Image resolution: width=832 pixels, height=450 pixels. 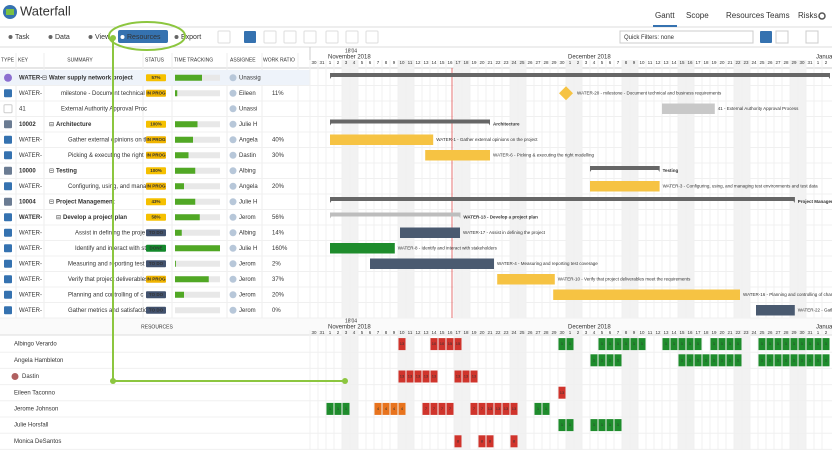 I want to click on day-label: 9, so click(x=394, y=332).